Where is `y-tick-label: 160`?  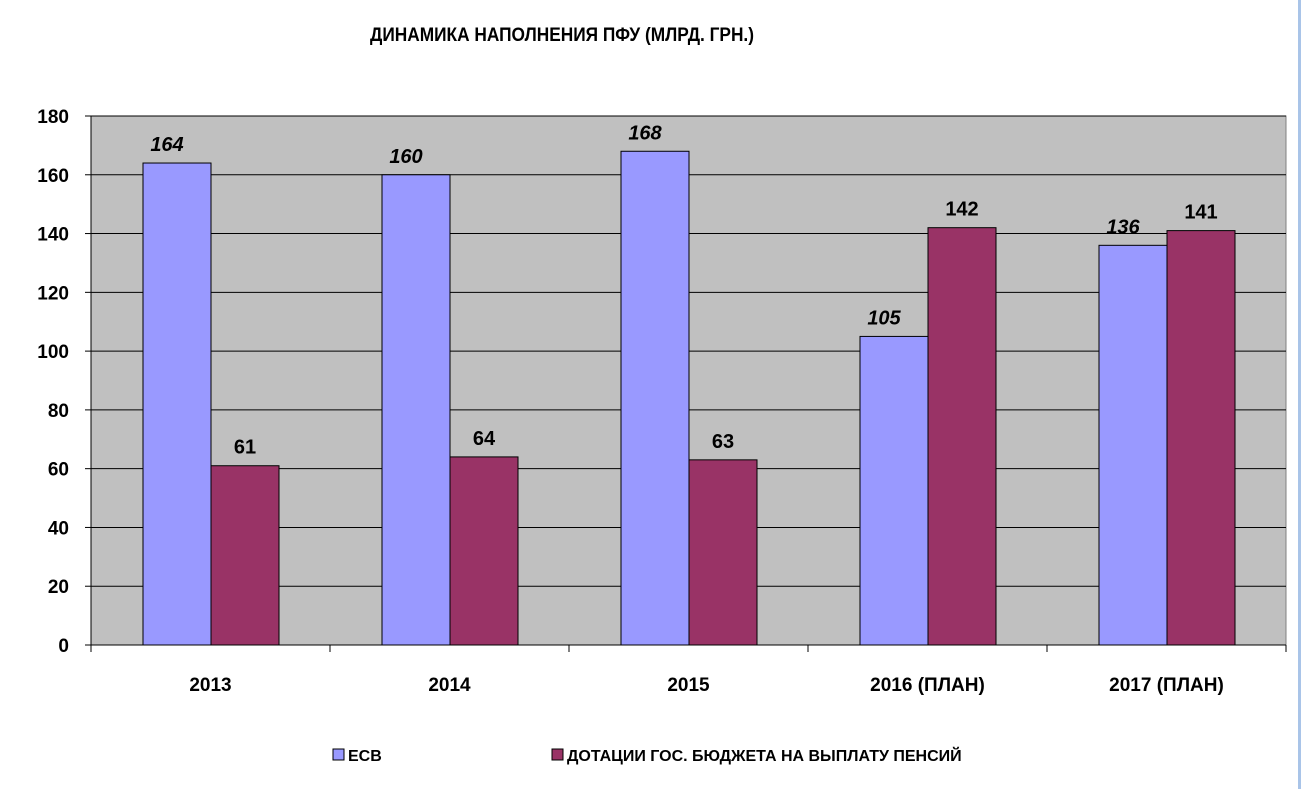 y-tick-label: 160 is located at coordinates (53, 176).